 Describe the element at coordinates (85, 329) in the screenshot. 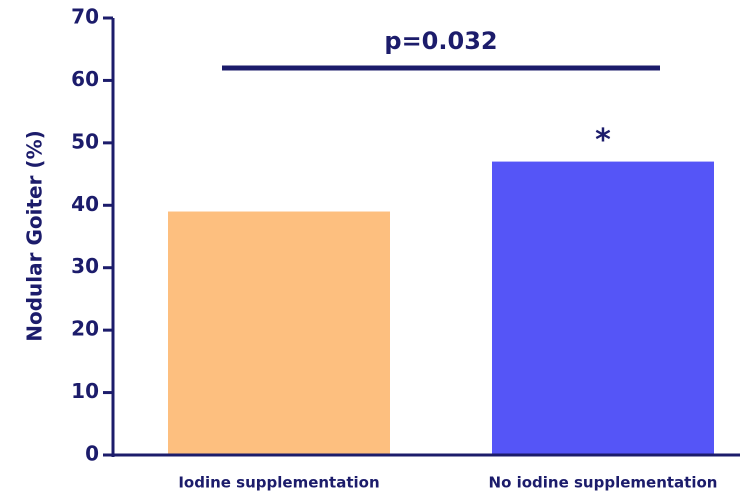

I see `y-tick-label: 20` at that location.